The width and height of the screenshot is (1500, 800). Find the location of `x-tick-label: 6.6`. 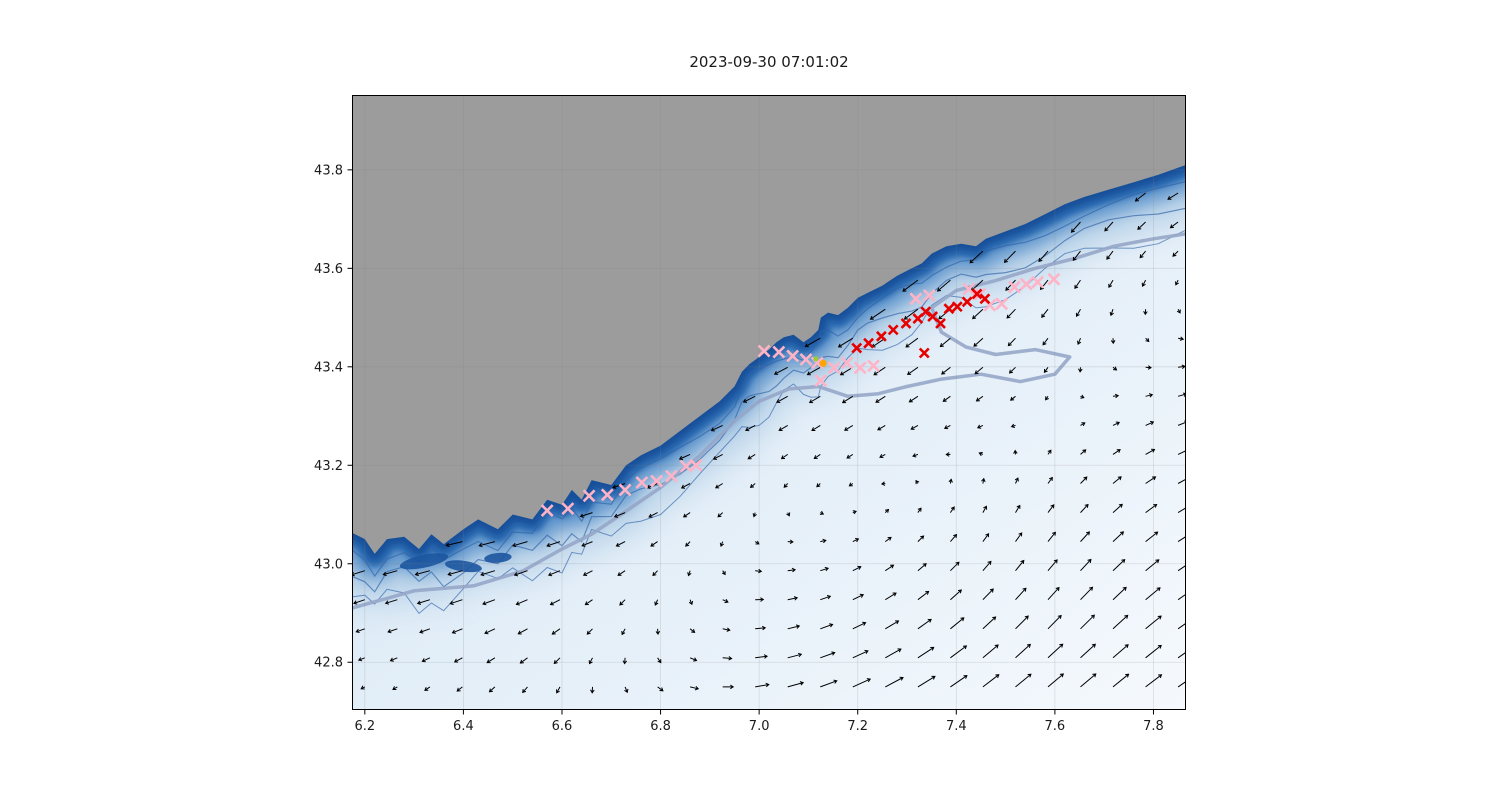

x-tick-label: 6.6 is located at coordinates (562, 726).